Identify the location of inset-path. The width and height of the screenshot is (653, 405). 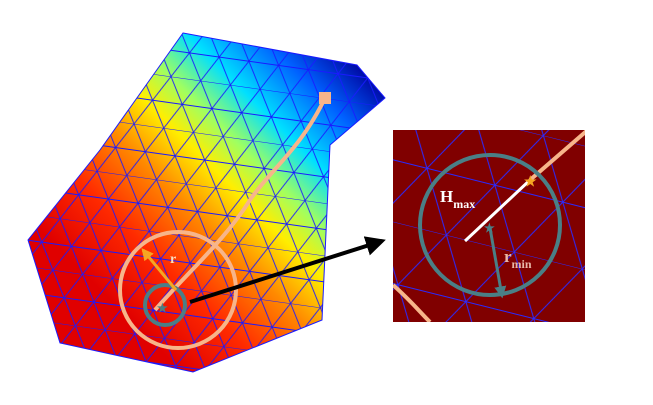
(556, 156).